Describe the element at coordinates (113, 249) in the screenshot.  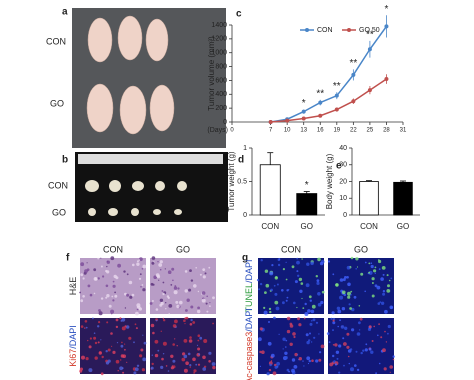
I see `column-label: CON` at that location.